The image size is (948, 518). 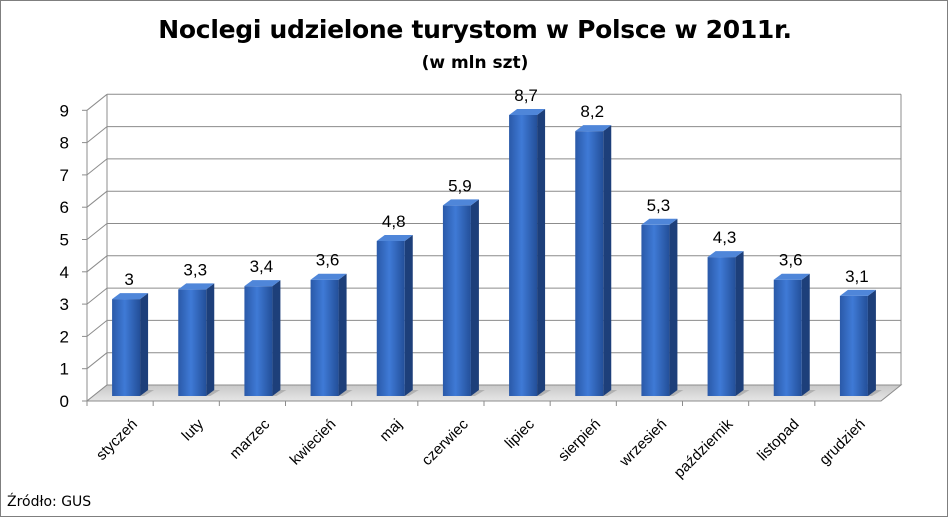 I want to click on data-label: 5,3, so click(x=659, y=205).